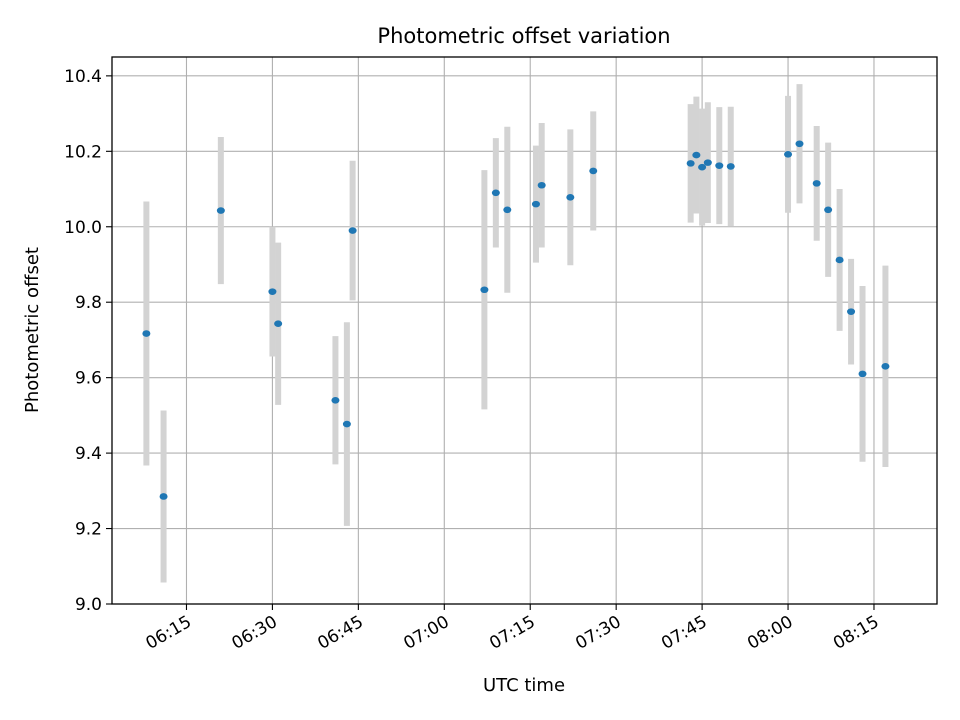 This screenshot has width=960, height=720. I want to click on y-tick-label: 9.2, so click(88, 530).